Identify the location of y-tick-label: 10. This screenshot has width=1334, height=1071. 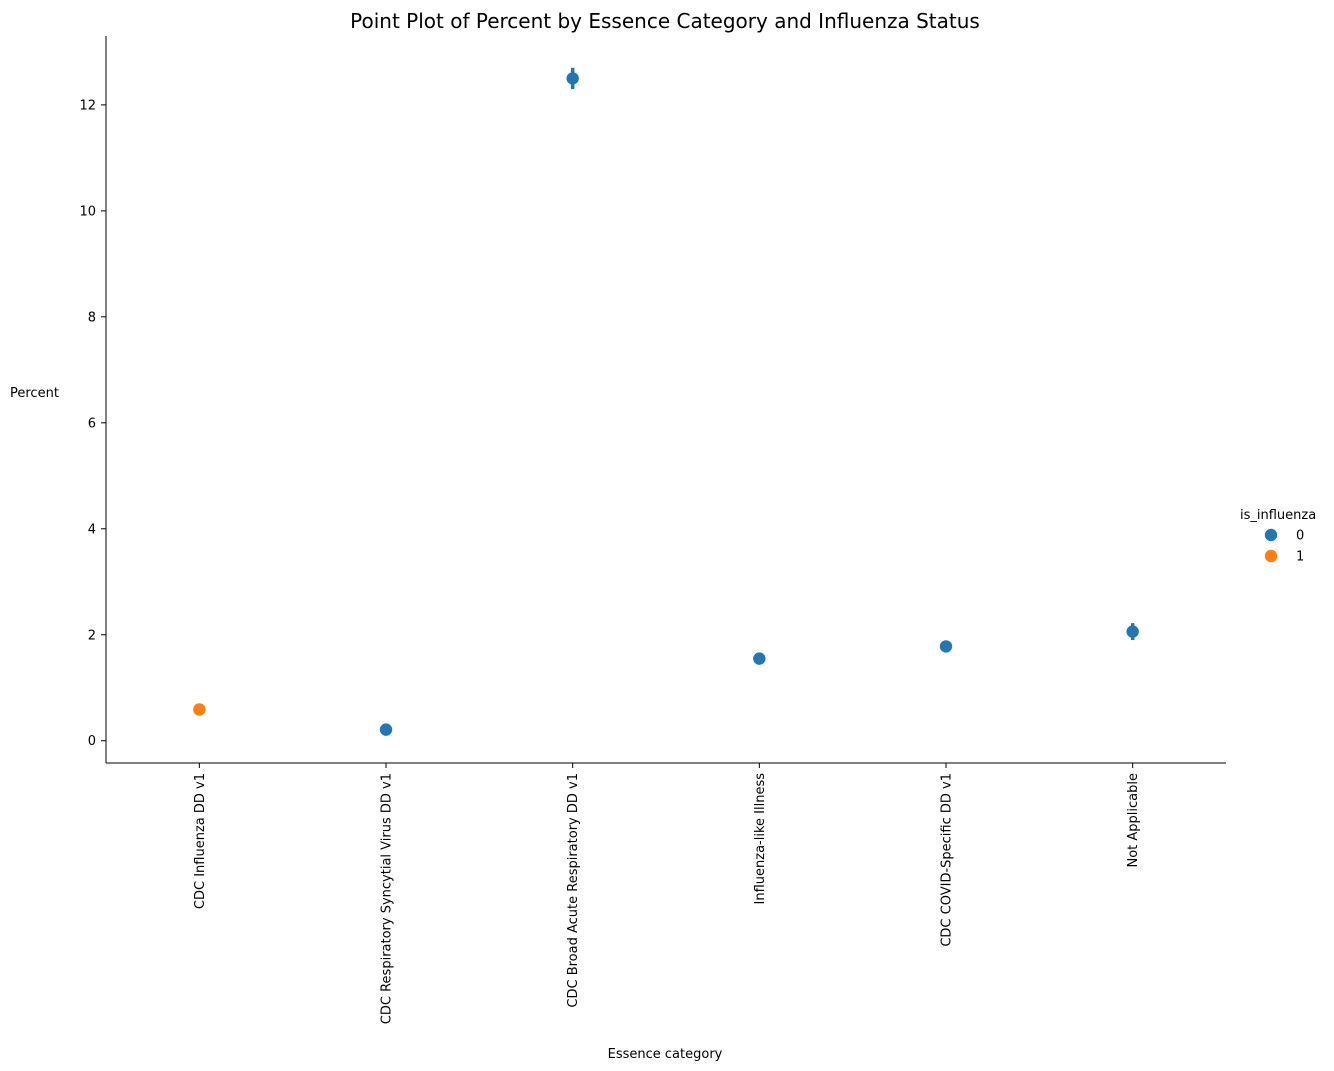
(87, 211).